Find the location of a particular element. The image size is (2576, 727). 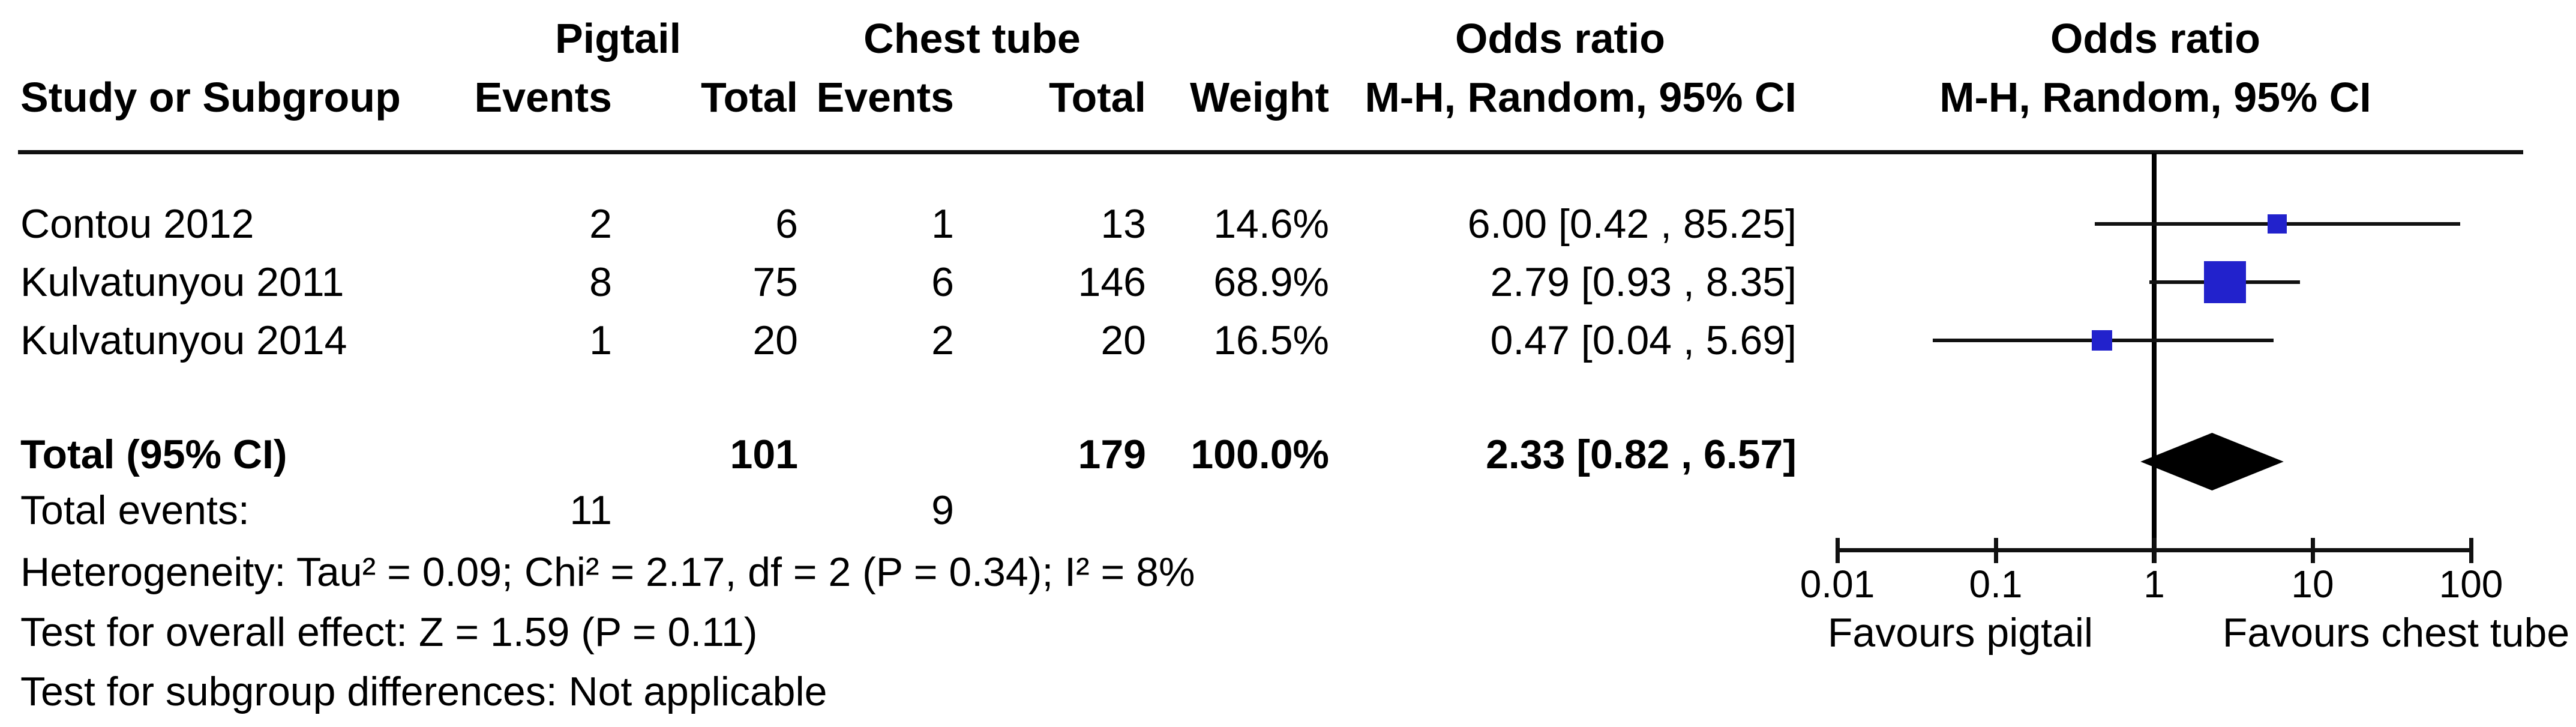

chest-events-cell: 1 is located at coordinates (942, 224).